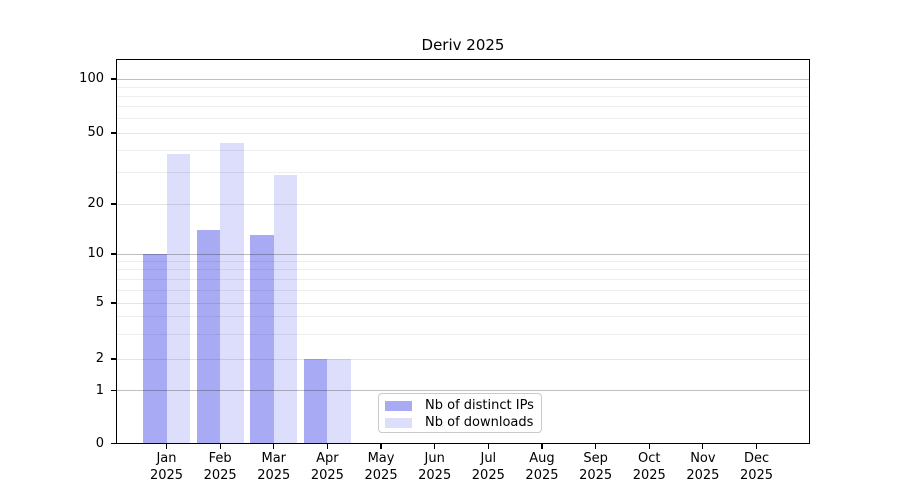 This screenshot has width=900, height=500. I want to click on x-tick-label: Oct 2025, so click(649, 467).